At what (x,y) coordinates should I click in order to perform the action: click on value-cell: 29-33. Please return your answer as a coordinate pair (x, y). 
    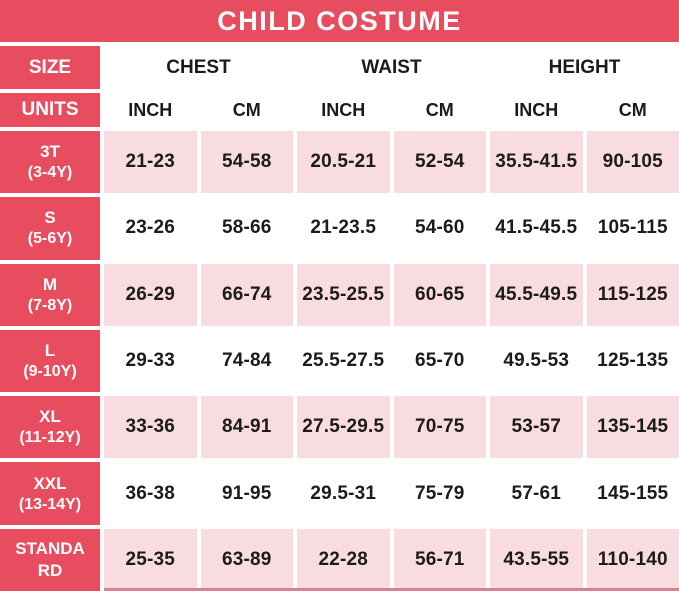
    Looking at the image, I should click on (150, 361).